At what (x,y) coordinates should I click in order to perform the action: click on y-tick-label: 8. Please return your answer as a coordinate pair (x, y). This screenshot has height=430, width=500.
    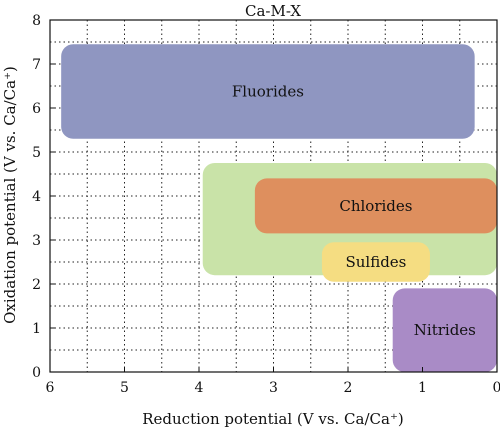
    Looking at the image, I should click on (36, 21).